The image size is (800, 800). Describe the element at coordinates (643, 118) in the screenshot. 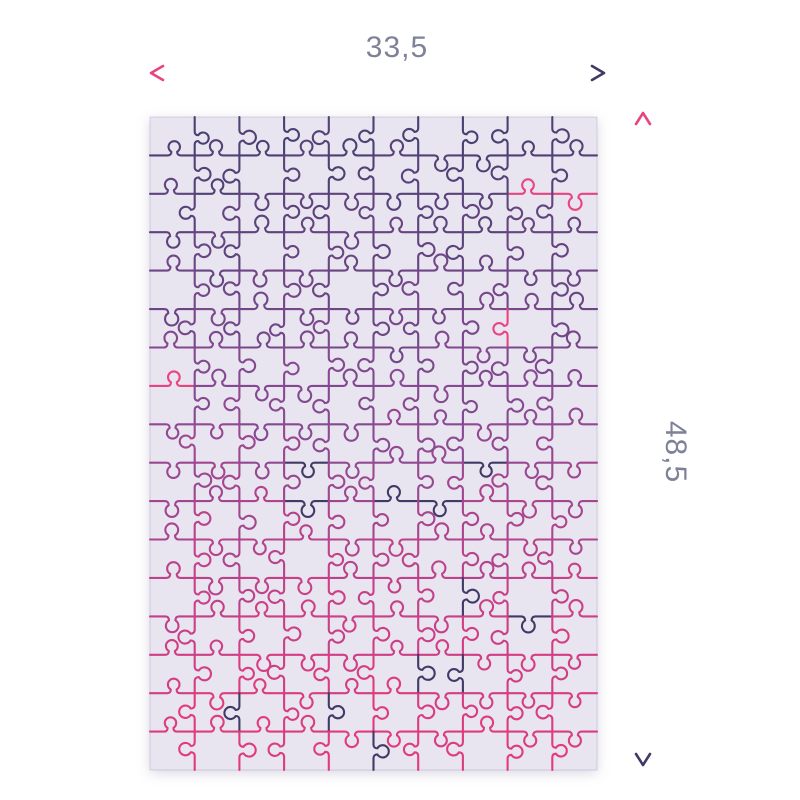

I see `height-arrow-top-head-icon` at that location.